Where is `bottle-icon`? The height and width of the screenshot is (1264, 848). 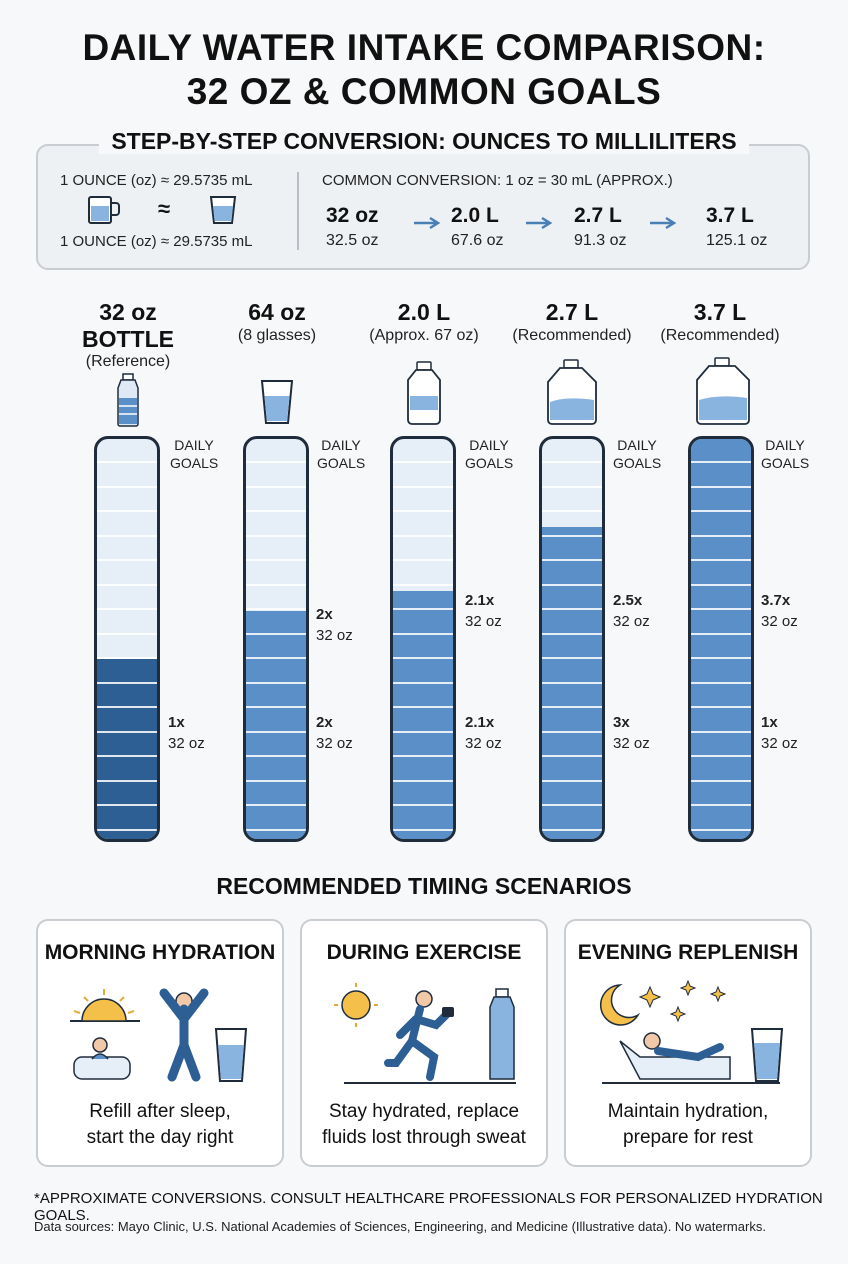 bottle-icon is located at coordinates (424, 393).